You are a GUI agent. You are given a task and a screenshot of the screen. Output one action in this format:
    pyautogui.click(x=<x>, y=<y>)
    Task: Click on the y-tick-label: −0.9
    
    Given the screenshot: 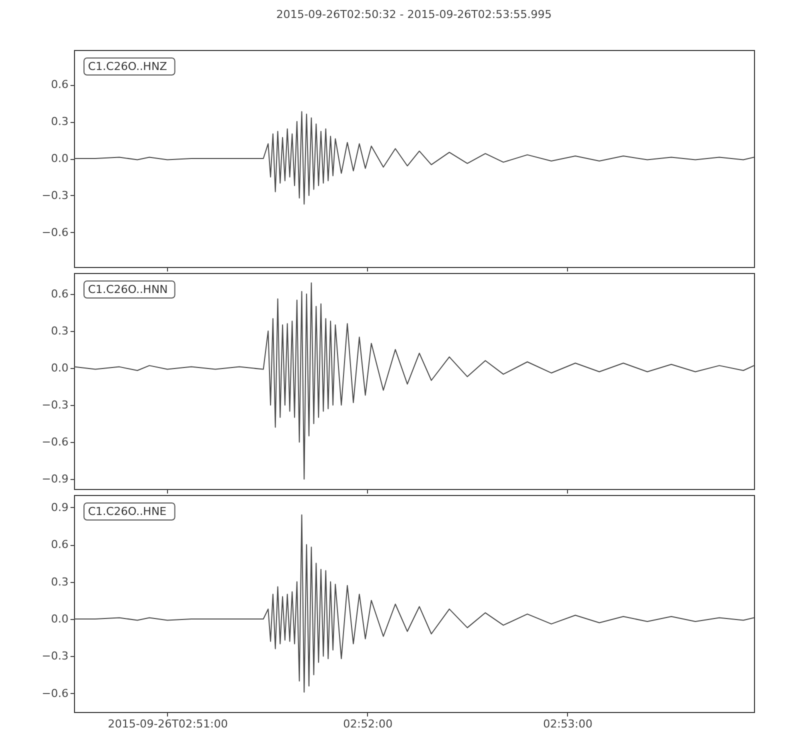 What is the action you would take?
    pyautogui.click(x=55, y=479)
    